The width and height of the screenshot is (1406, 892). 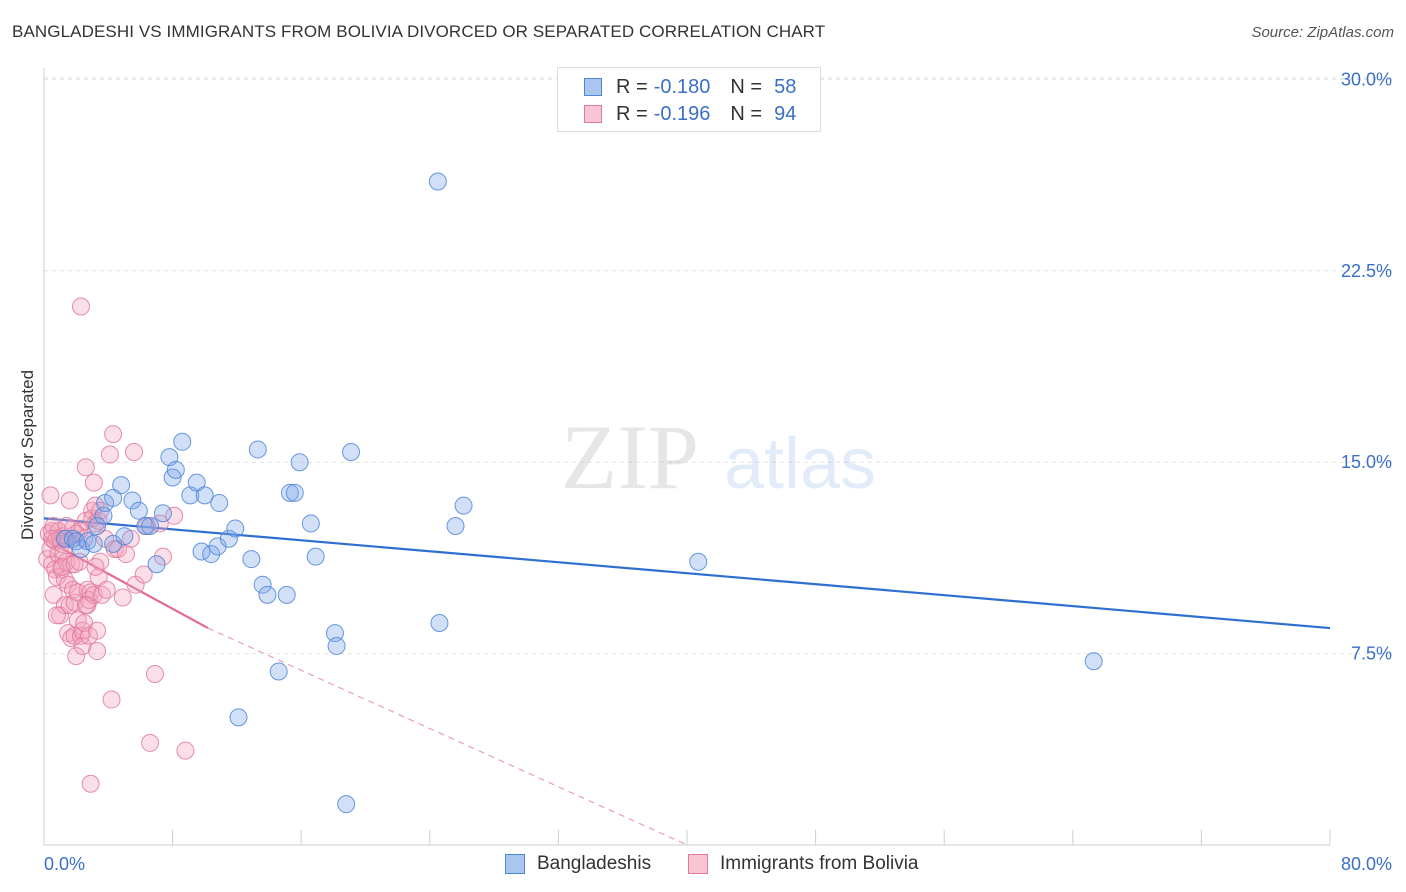 I want to click on n-value: 58, so click(x=785, y=86).